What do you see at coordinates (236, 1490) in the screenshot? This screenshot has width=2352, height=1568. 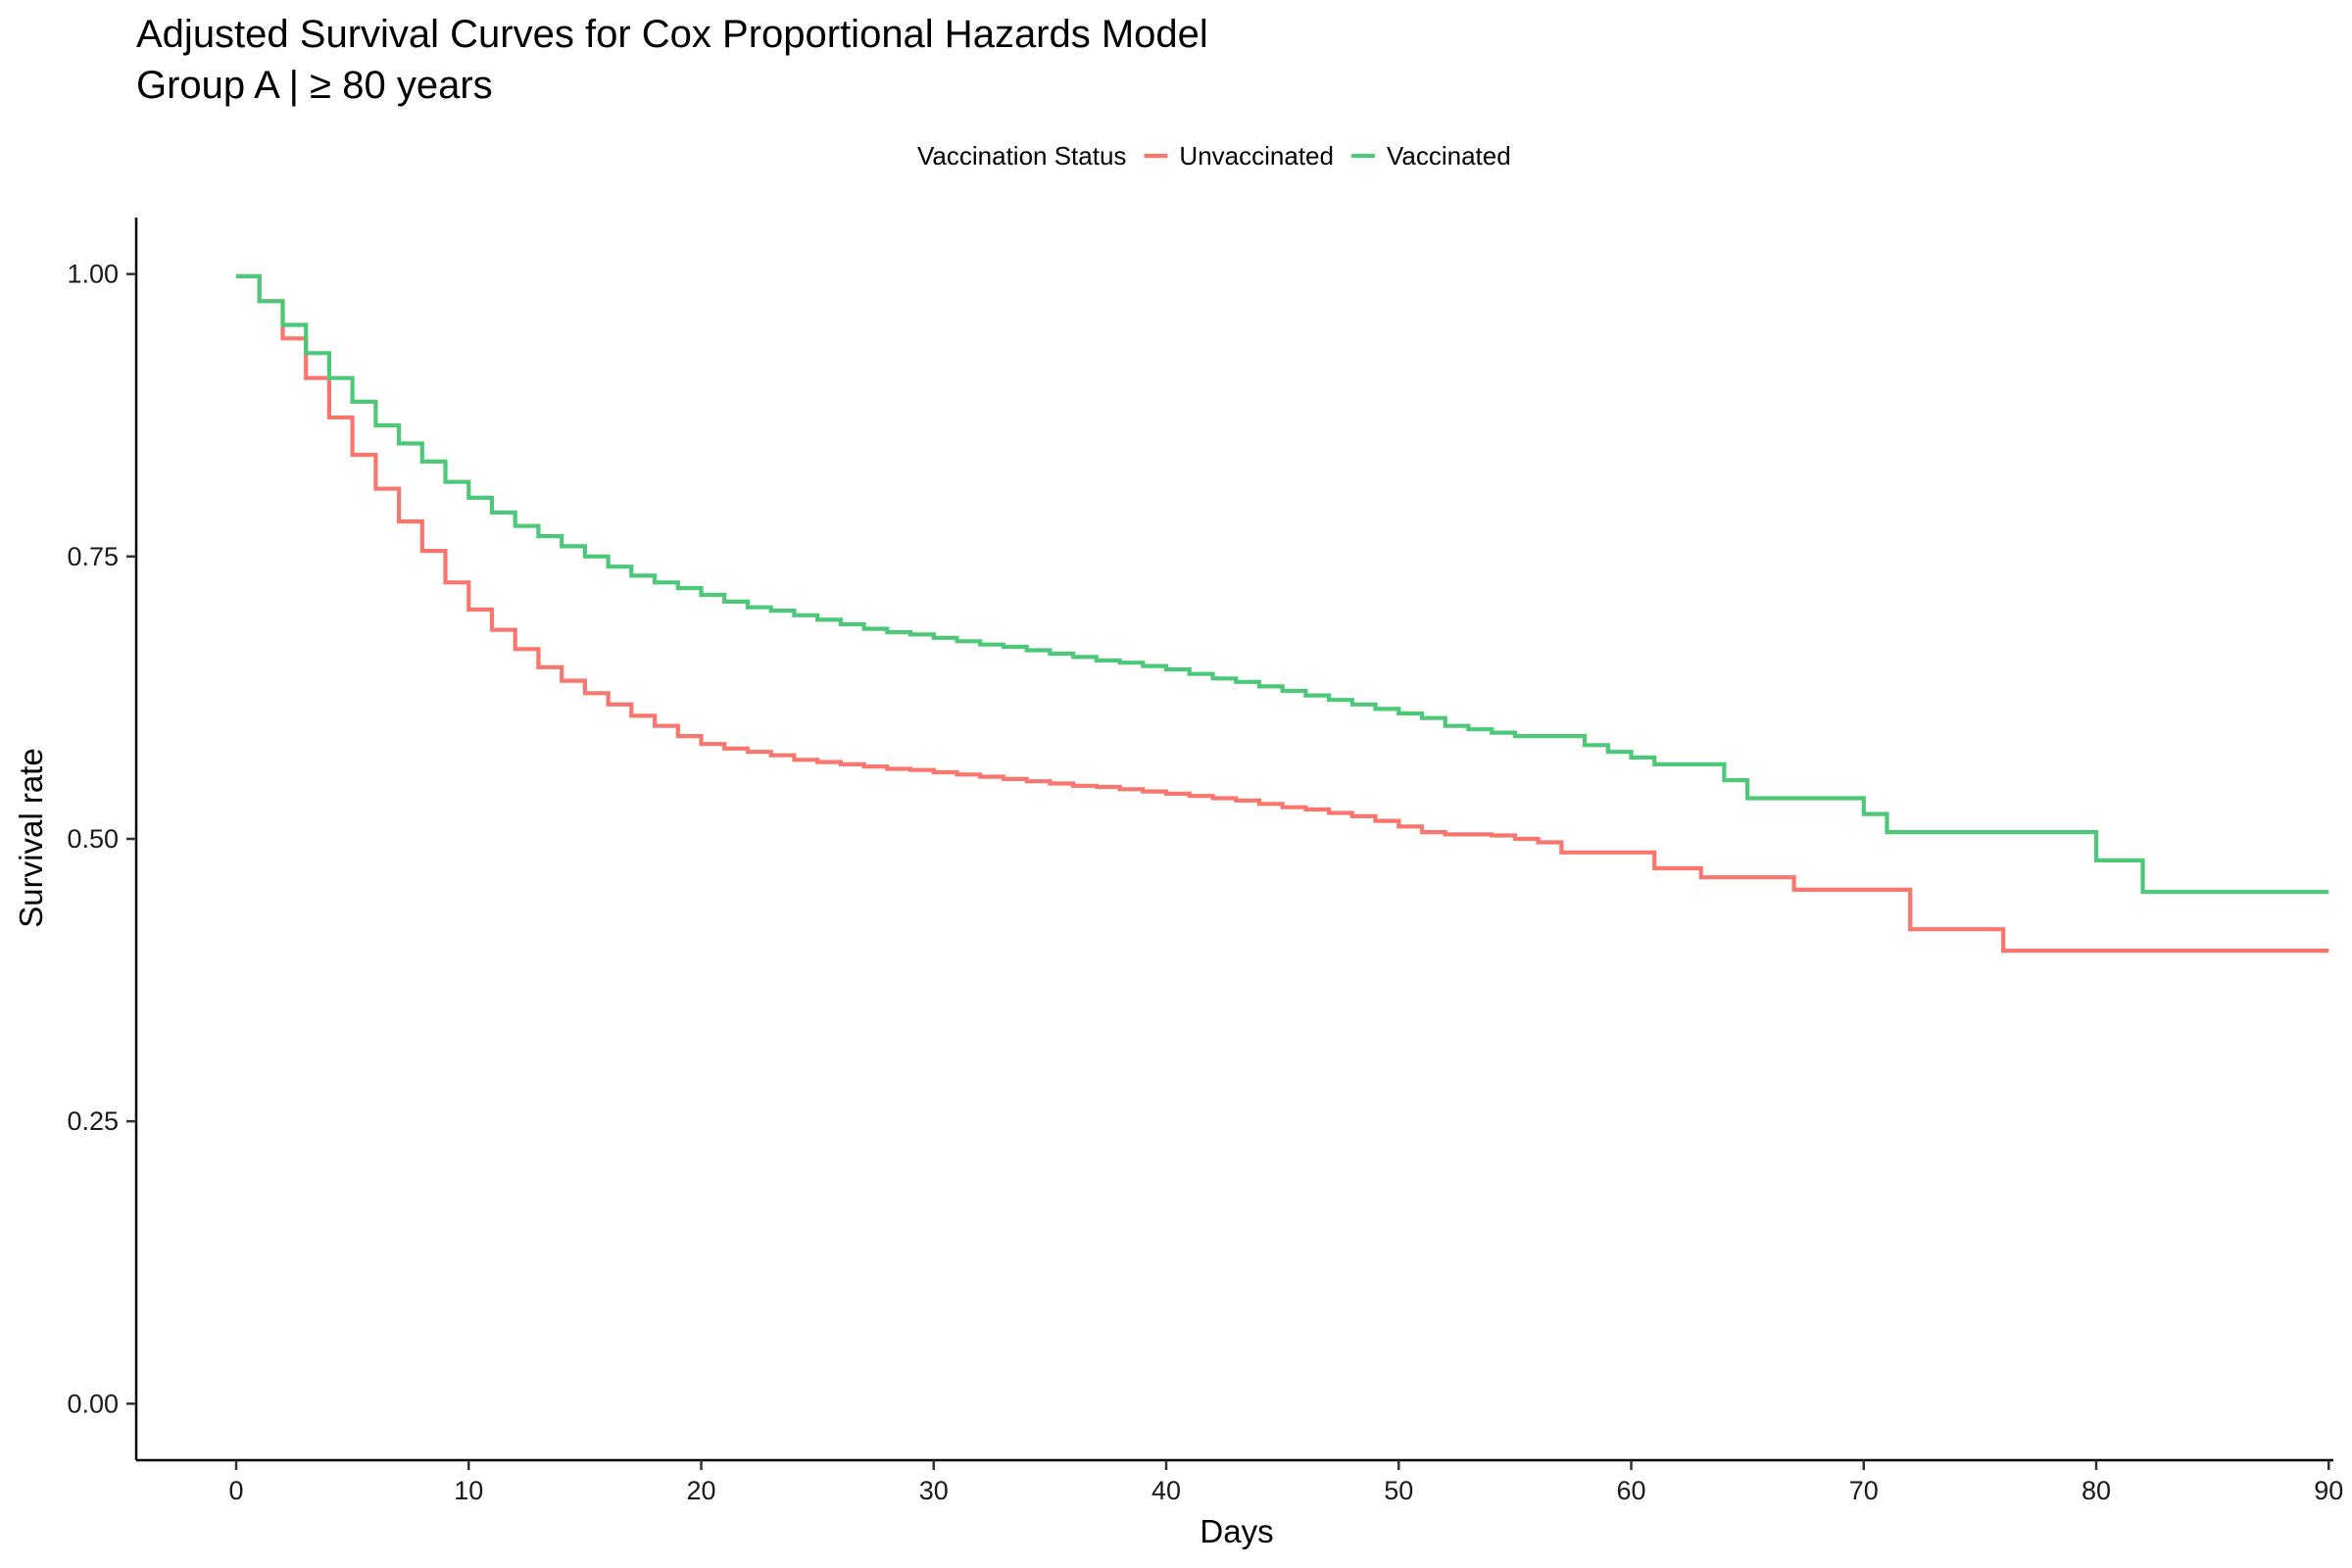 I see `x-tick-label: 0` at bounding box center [236, 1490].